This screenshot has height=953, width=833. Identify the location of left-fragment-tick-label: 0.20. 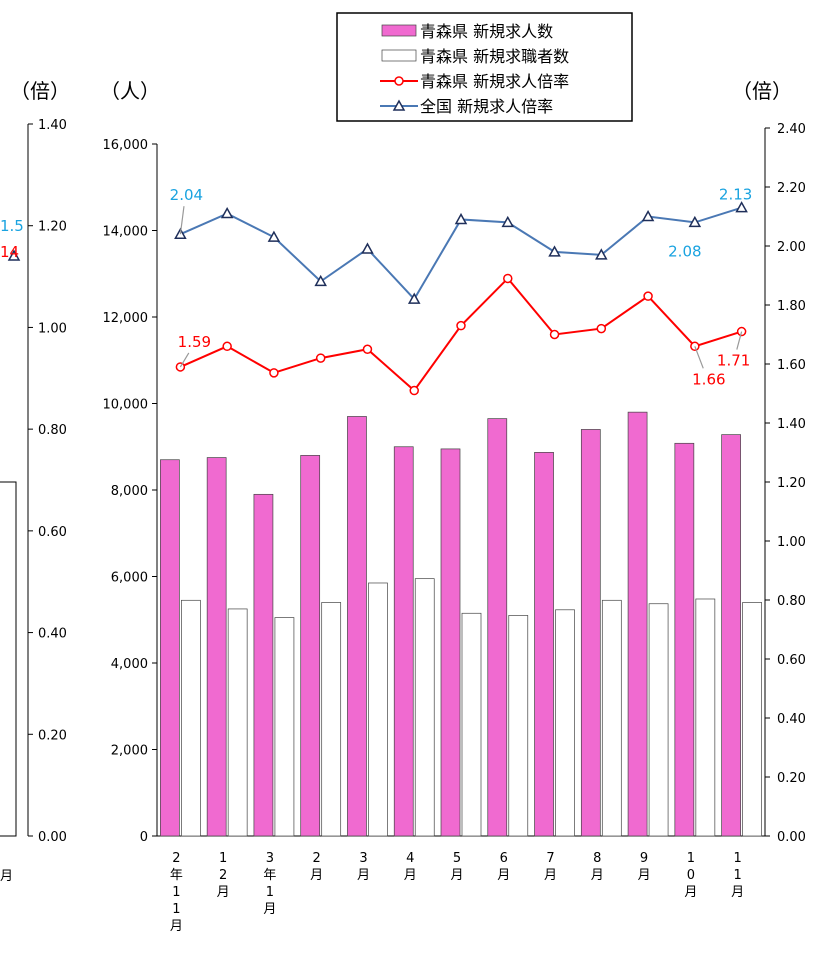
(52, 735).